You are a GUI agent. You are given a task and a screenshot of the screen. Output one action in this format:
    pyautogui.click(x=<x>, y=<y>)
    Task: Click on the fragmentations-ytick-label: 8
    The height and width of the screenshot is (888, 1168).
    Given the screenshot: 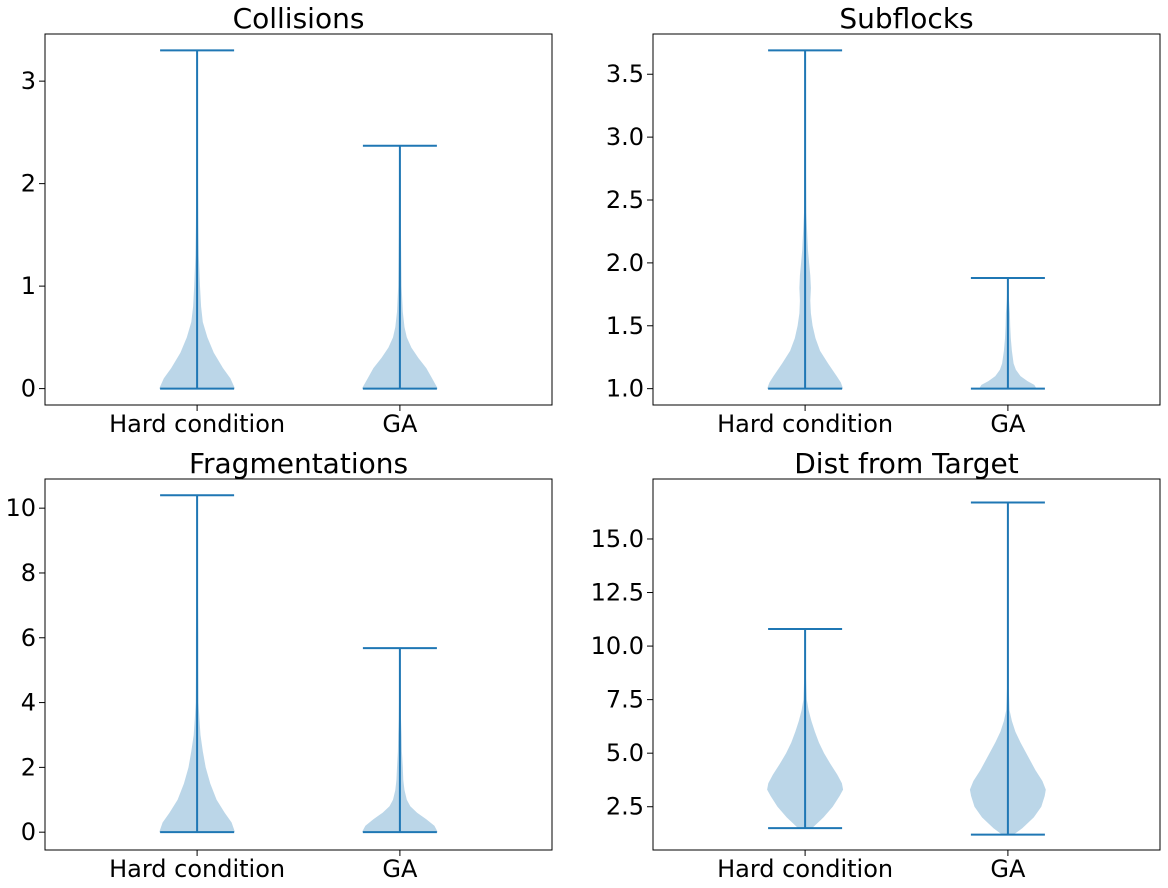 What is the action you would take?
    pyautogui.click(x=28, y=573)
    